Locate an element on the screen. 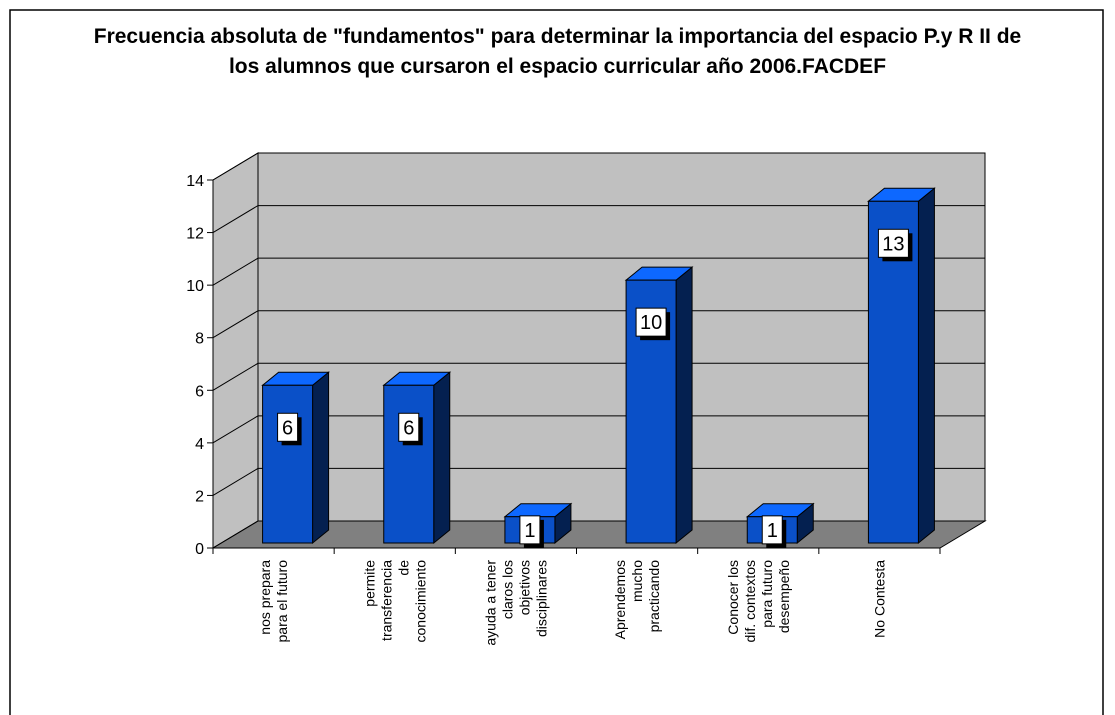  x-tick-label: nos preparapara el futuro is located at coordinates (273, 601).